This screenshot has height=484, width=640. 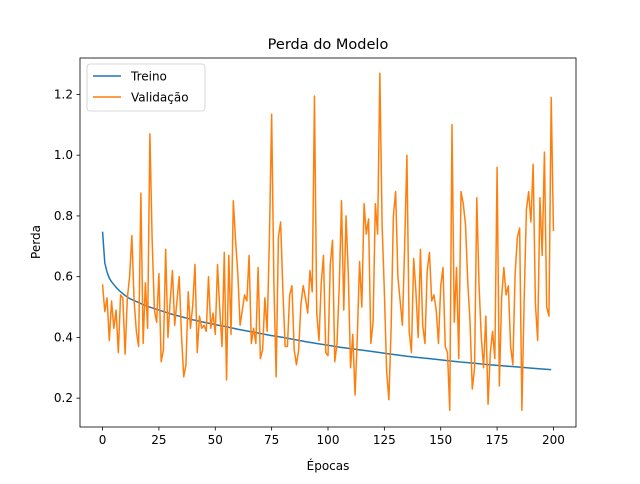 I want to click on x-tick-label: 150, so click(x=440, y=440).